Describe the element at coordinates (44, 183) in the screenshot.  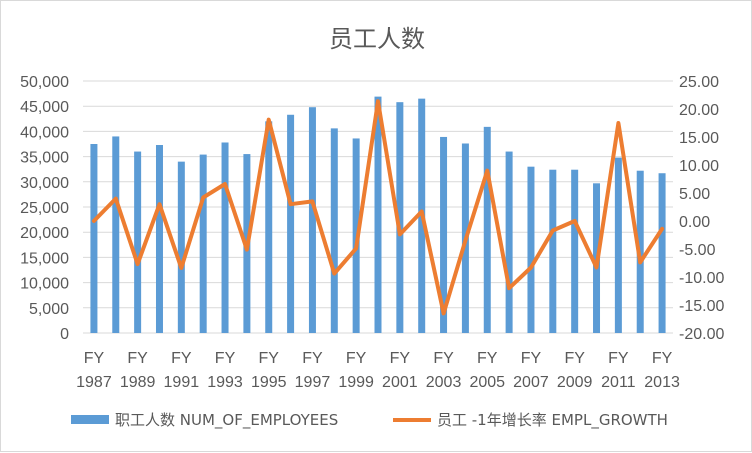
I see `left-axis-tick-label: 30,000` at that location.